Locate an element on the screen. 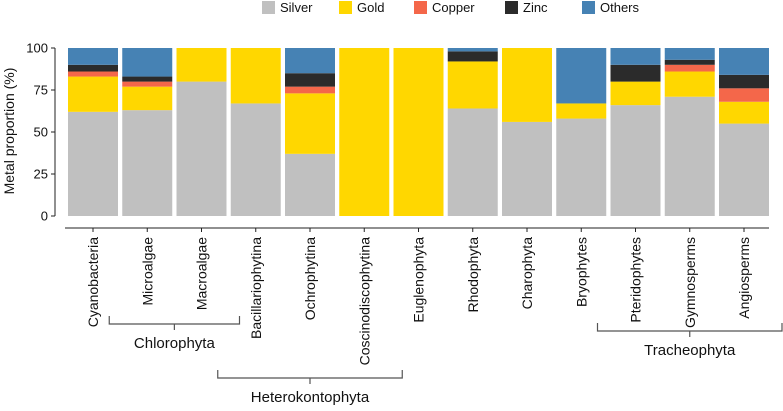  bar-ochrophytina-others is located at coordinates (310, 61).